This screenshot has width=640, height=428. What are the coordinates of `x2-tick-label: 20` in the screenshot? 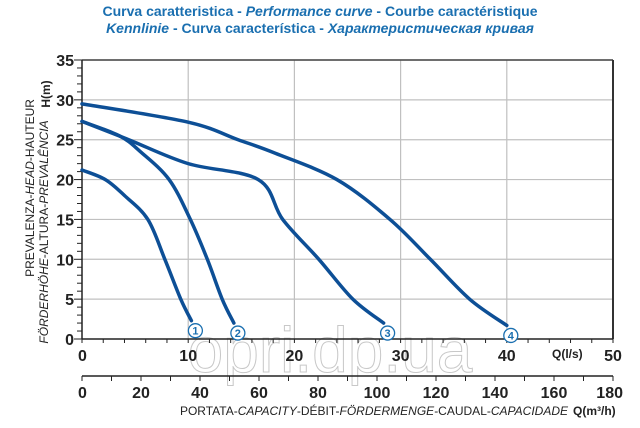 It's located at (141, 393).